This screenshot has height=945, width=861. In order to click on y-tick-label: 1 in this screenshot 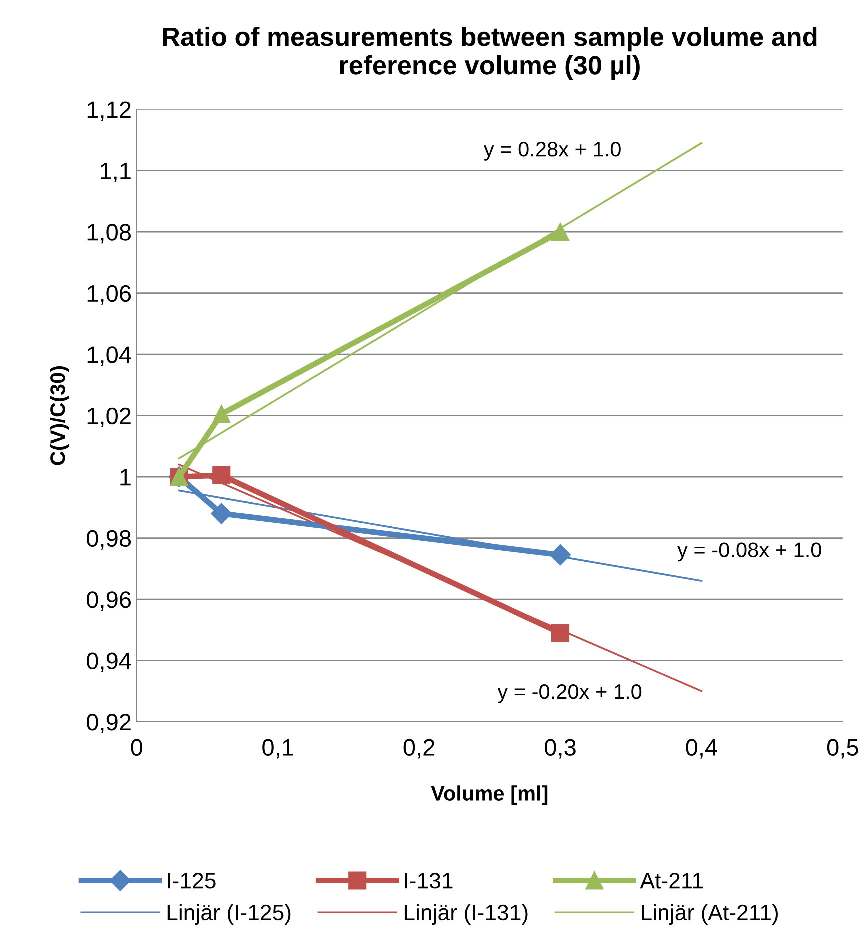, I will do `click(125, 477)`.